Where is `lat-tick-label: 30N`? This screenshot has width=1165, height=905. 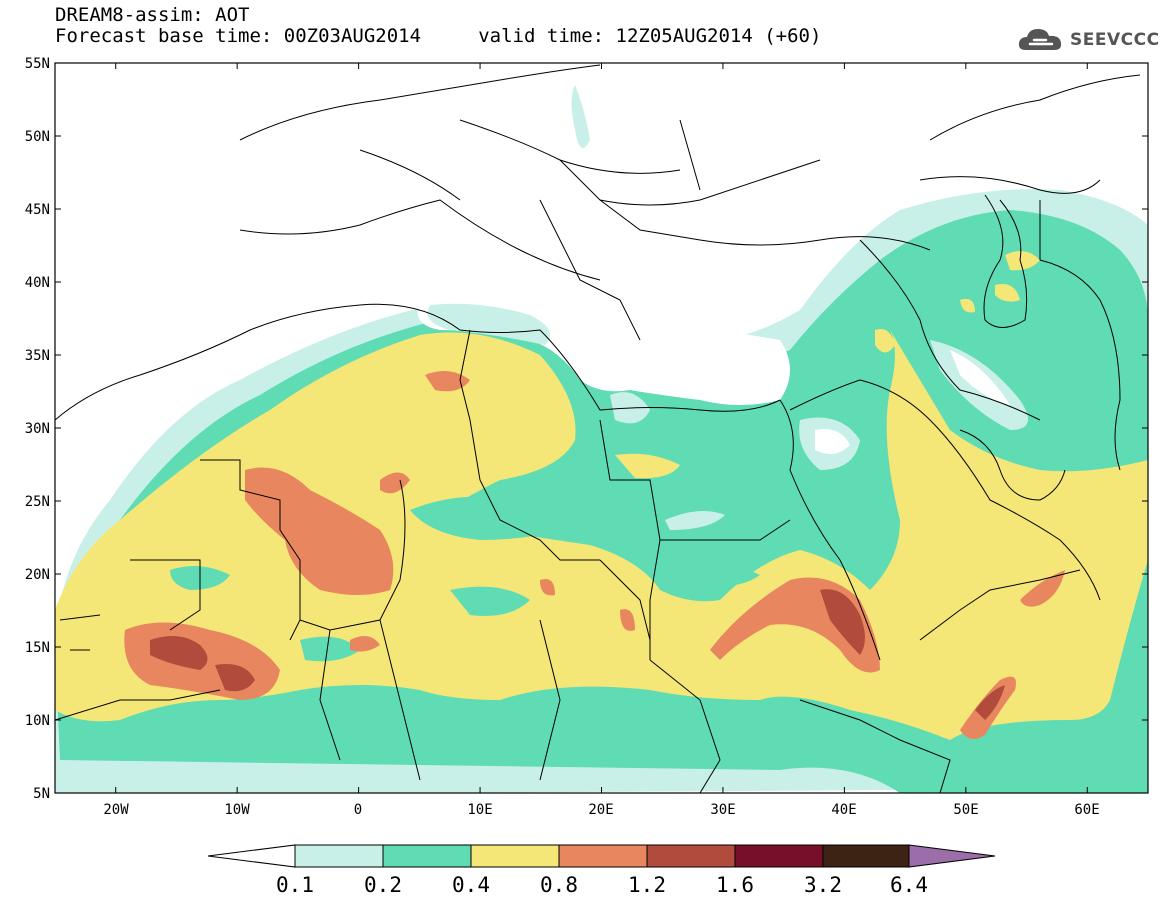 lat-tick-label: 30N is located at coordinates (37, 429).